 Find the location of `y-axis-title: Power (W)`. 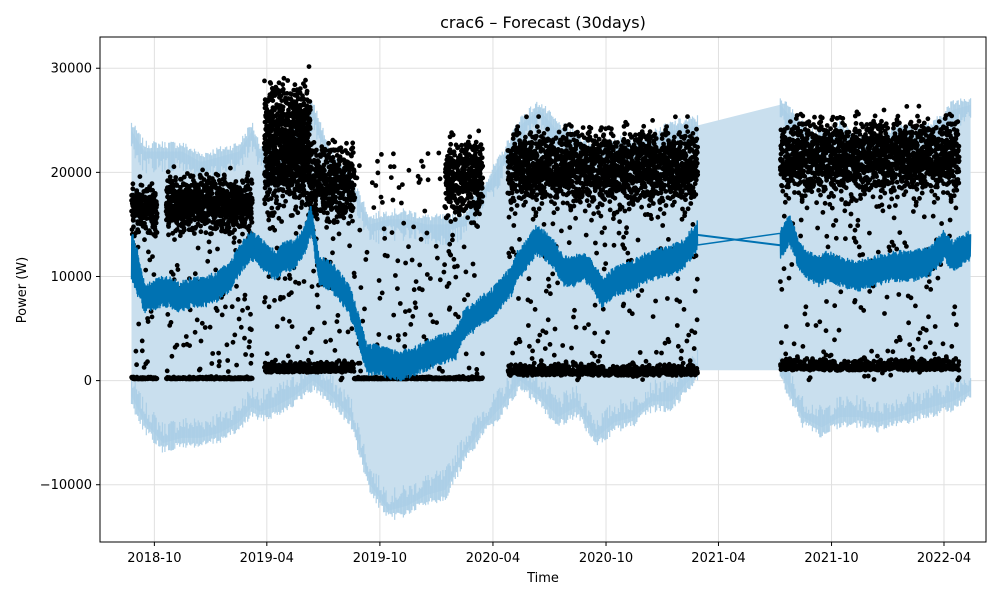

y-axis-title: Power (W) is located at coordinates (22, 290).